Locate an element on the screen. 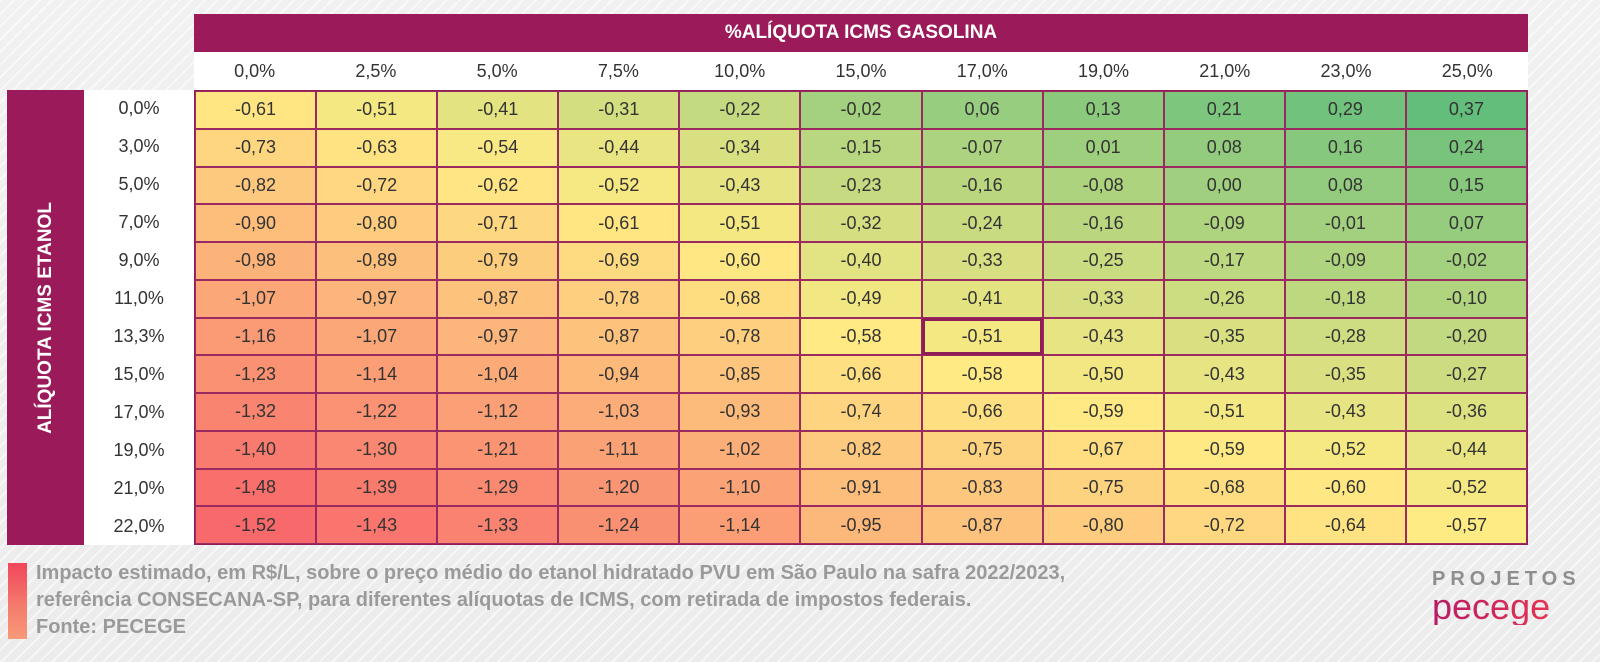 The width and height of the screenshot is (1600, 662). heatmap-cell: -0,89 is located at coordinates (377, 261).